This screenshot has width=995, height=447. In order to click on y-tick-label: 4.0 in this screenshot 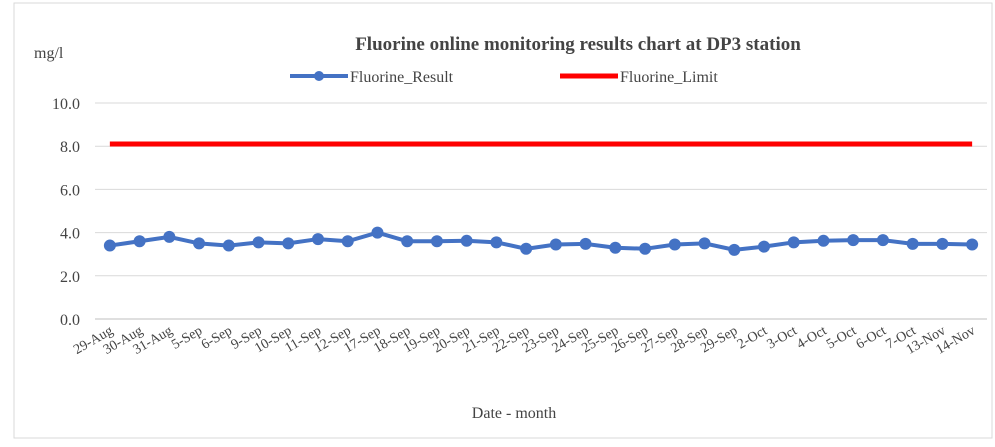, I will do `click(70, 234)`.